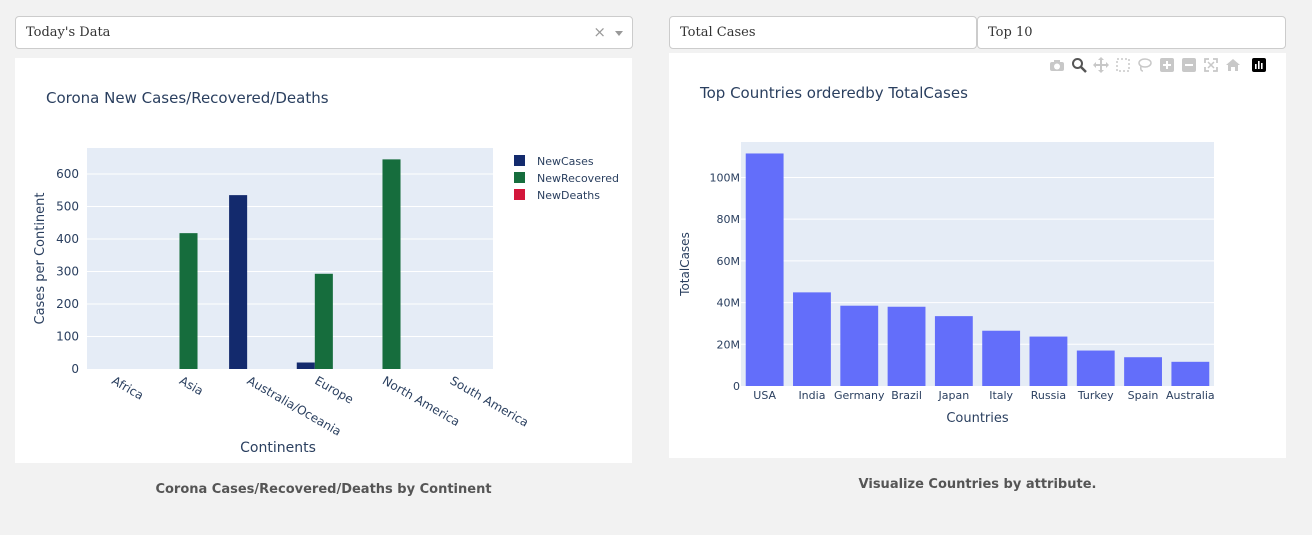  I want to click on x-tick-label: Japan, so click(954, 395).